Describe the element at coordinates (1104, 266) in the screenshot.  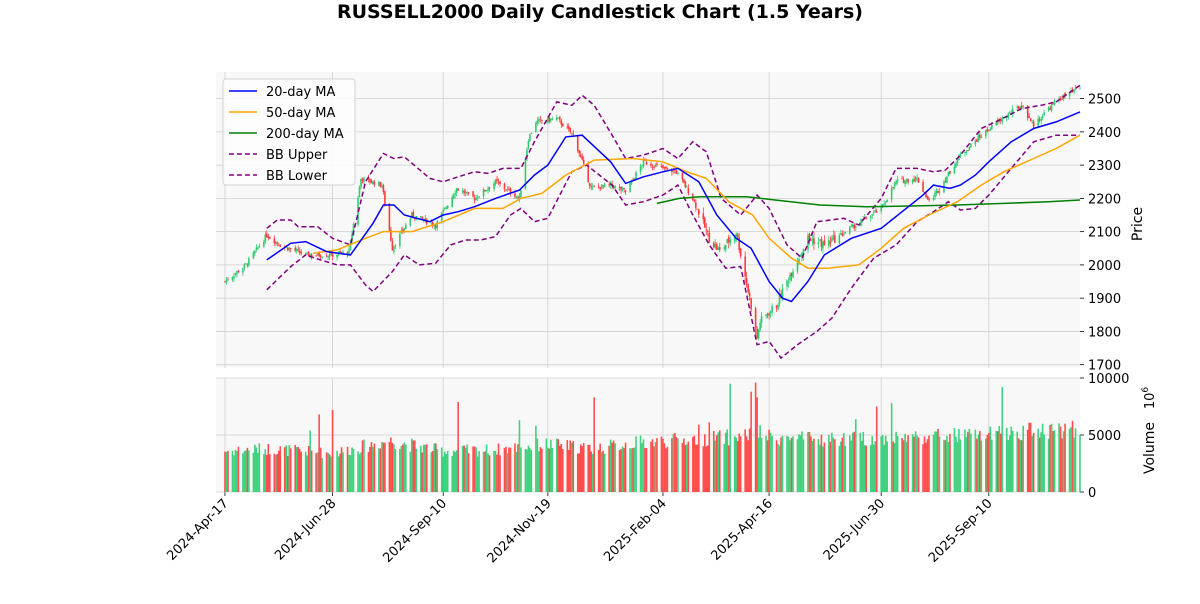
I see `price-tick-label: 2000` at that location.